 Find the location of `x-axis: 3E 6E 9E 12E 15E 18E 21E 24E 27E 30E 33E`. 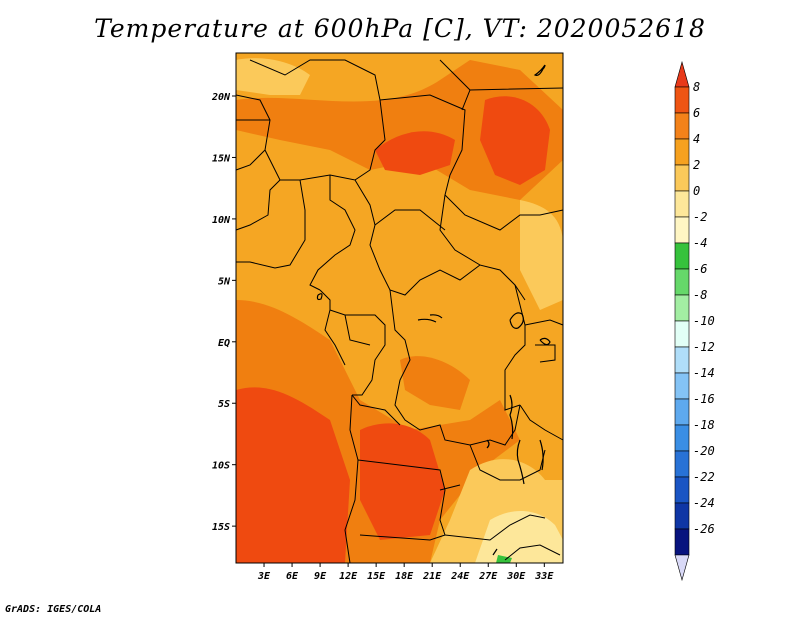

x-axis: 3E 6E 9E 12E 15E 18E 21E 24E 27E 30E 33E is located at coordinates (405, 572).